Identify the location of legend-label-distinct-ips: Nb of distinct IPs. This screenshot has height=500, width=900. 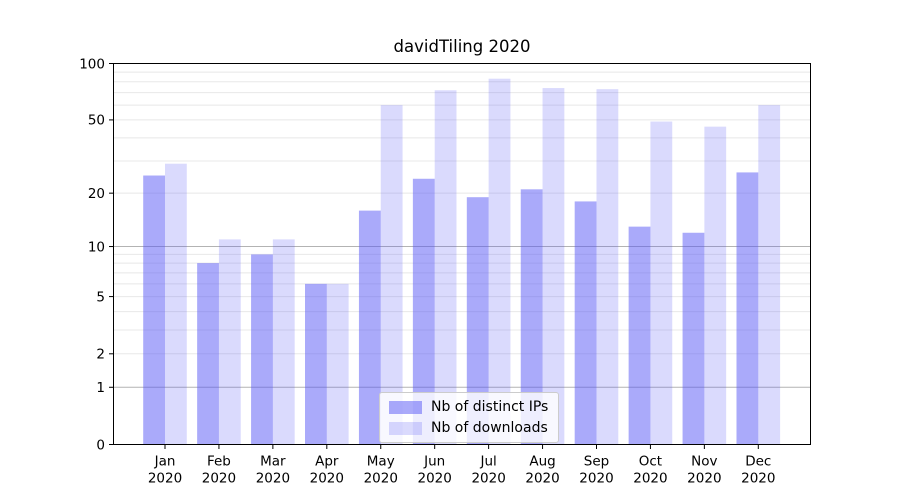
(490, 407).